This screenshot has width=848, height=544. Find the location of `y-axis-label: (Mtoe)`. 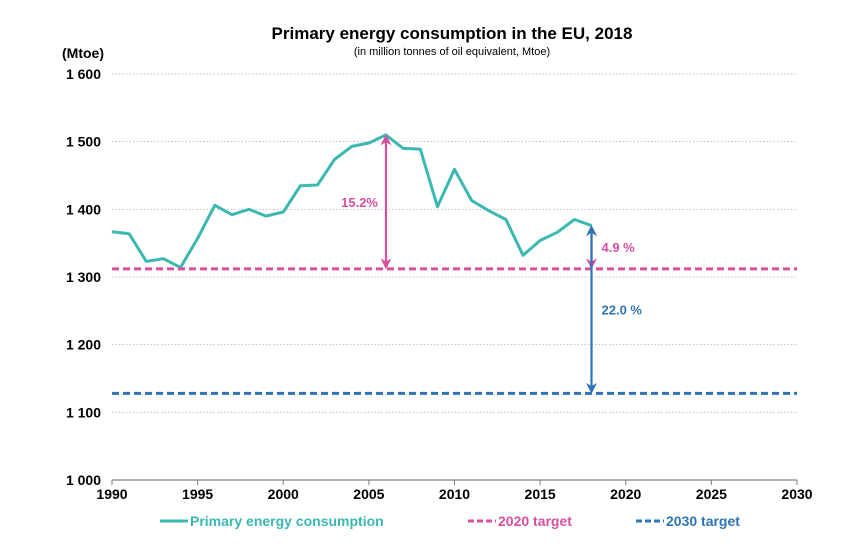

y-axis-label: (Mtoe) is located at coordinates (83, 53).